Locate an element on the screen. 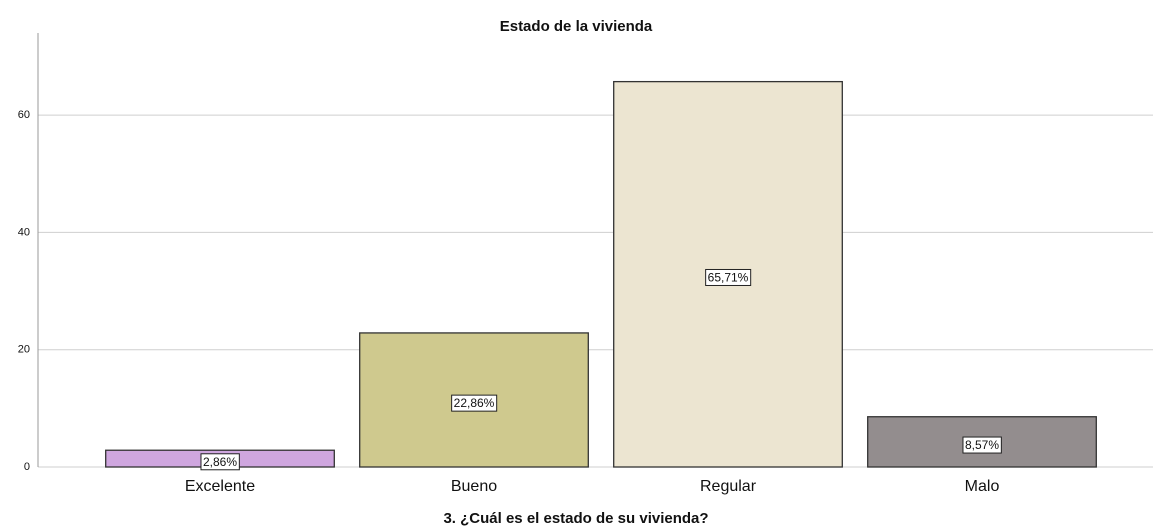  data-label: 22,86% is located at coordinates (474, 403).